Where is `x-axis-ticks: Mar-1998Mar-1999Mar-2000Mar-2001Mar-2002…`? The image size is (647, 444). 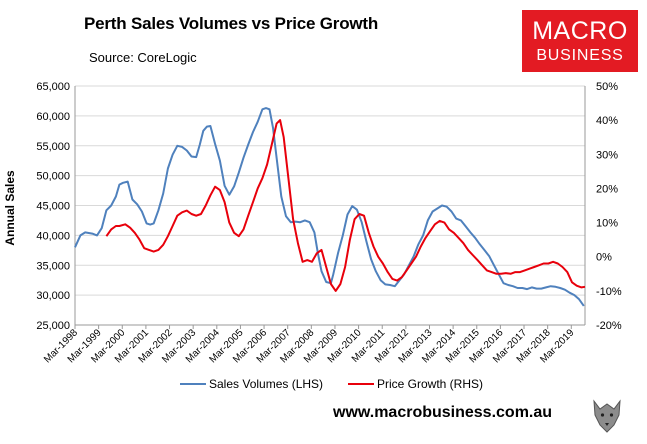
x-axis-ticks: Mar-1998Mar-1999Mar-2000Mar-2001Mar-2002… is located at coordinates (309, 346).